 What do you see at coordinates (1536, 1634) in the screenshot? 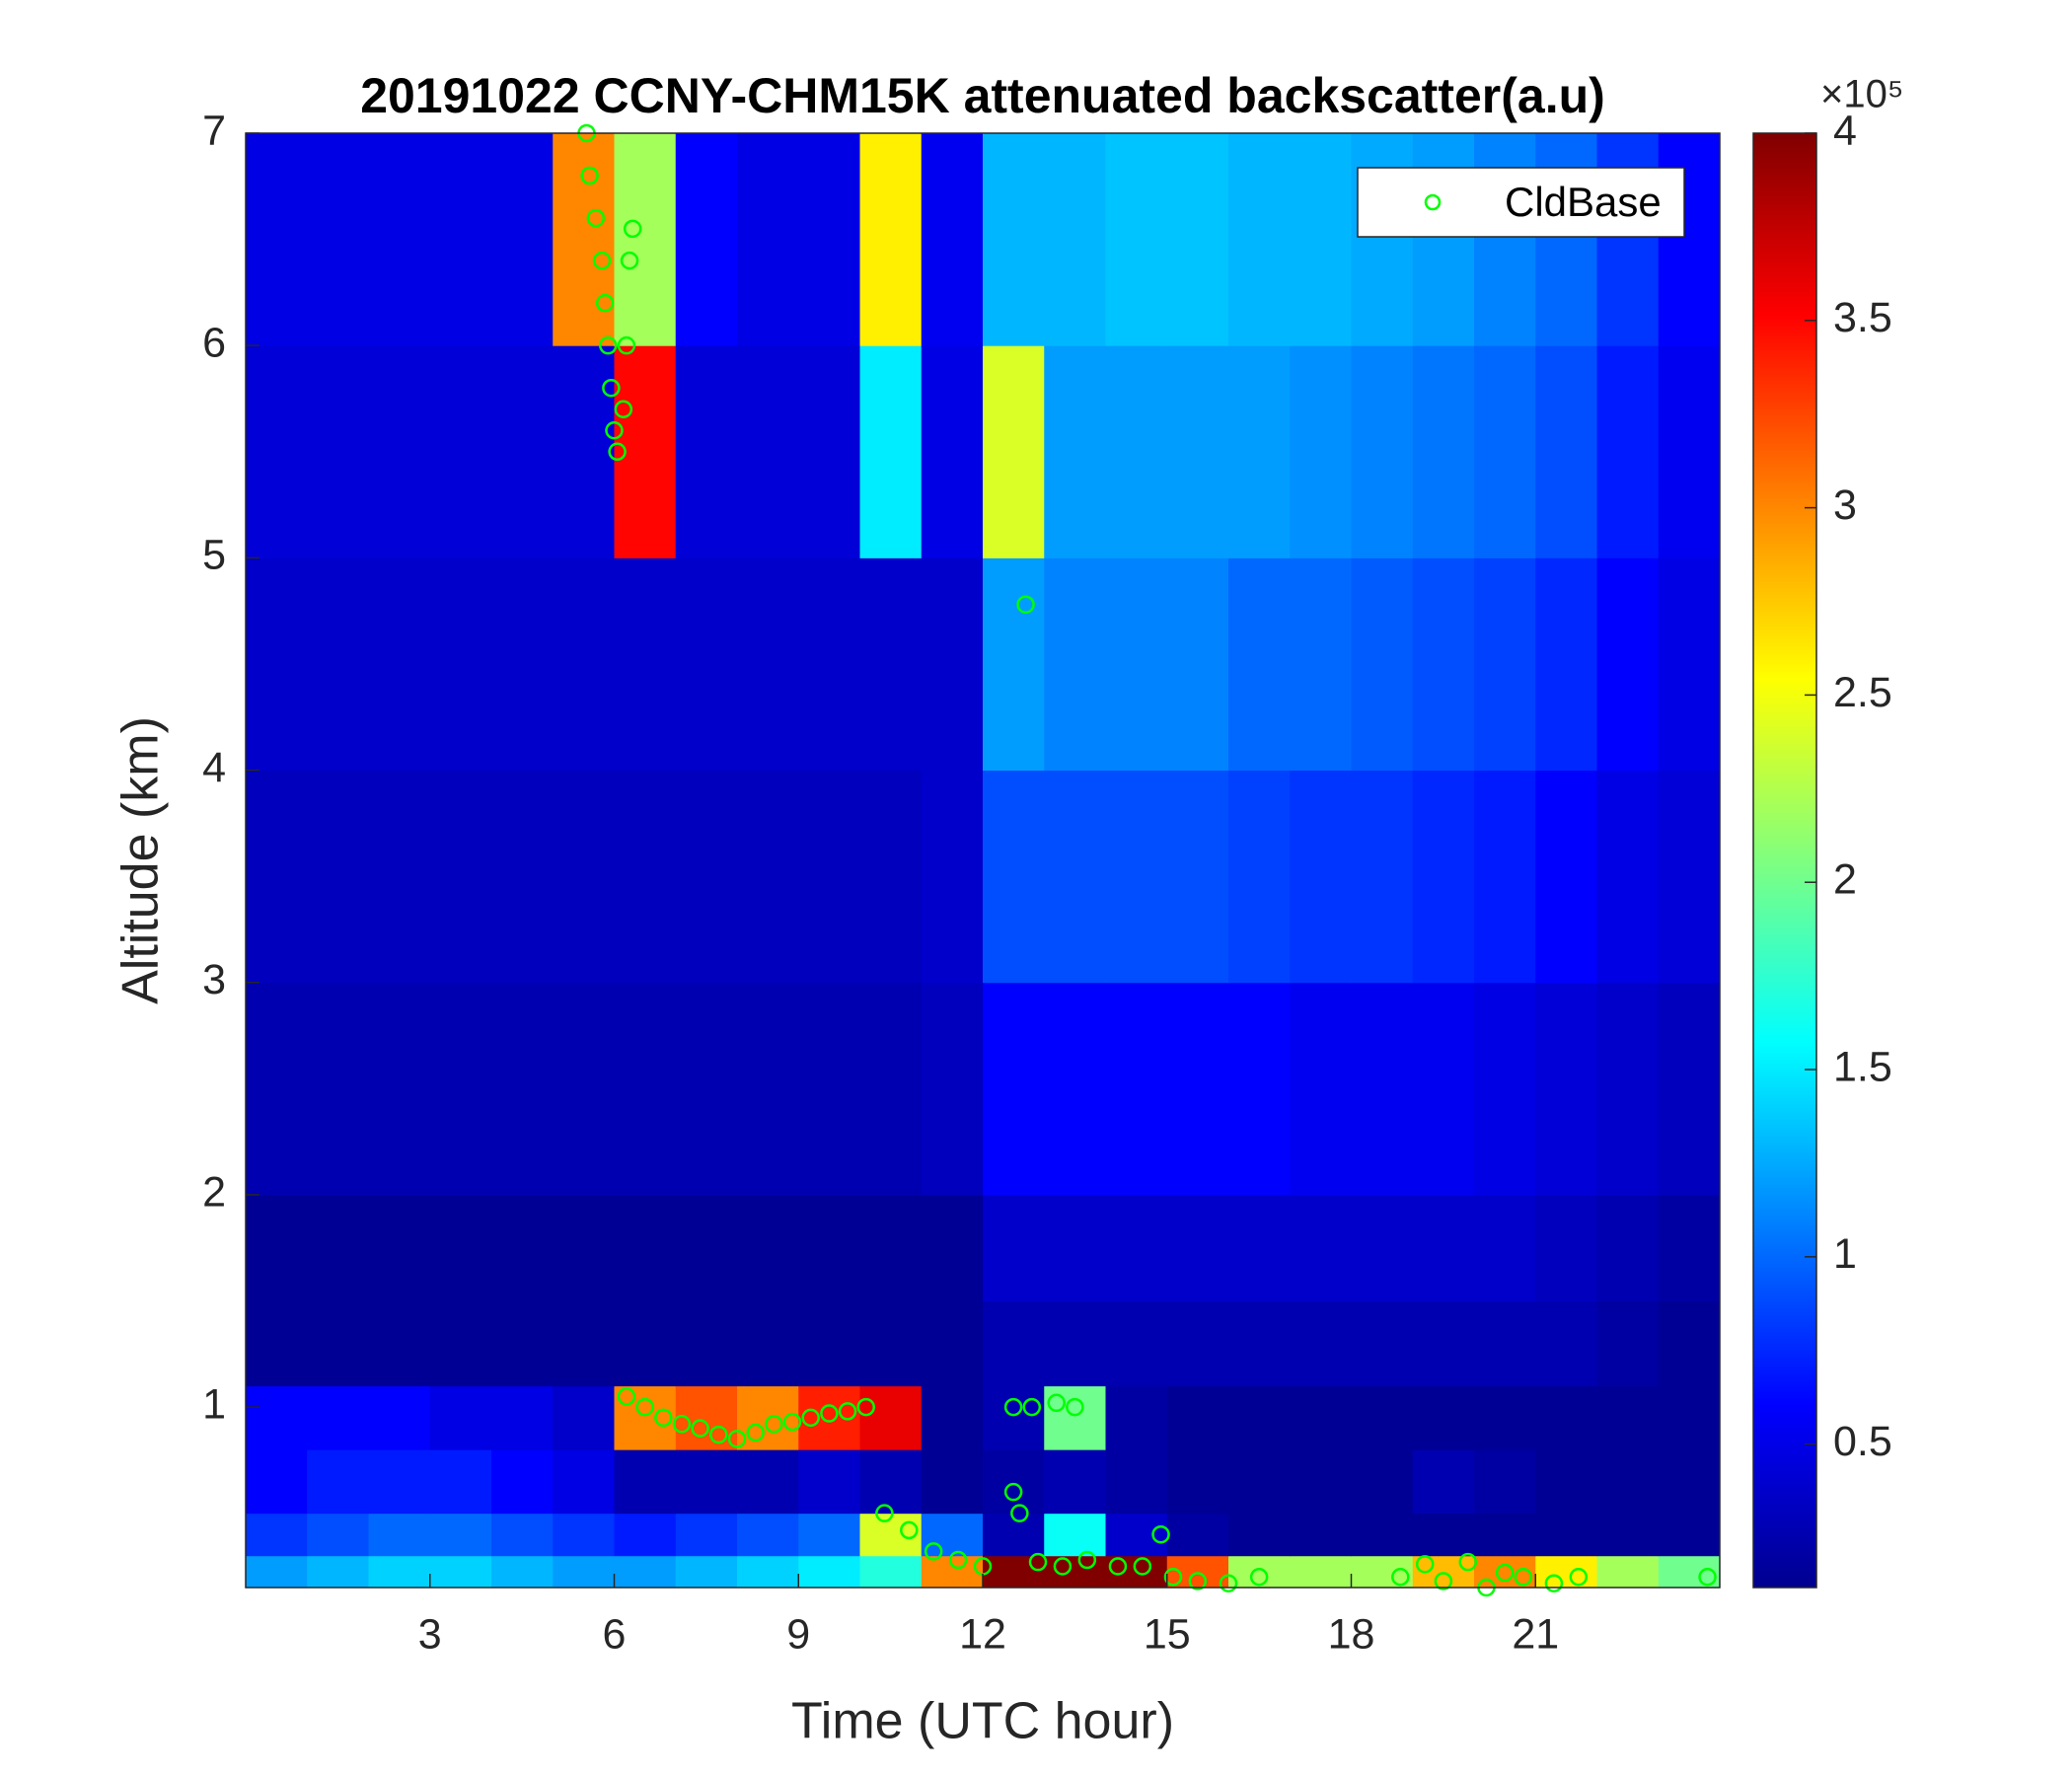
I see `x-tick-label: 21` at bounding box center [1536, 1634].